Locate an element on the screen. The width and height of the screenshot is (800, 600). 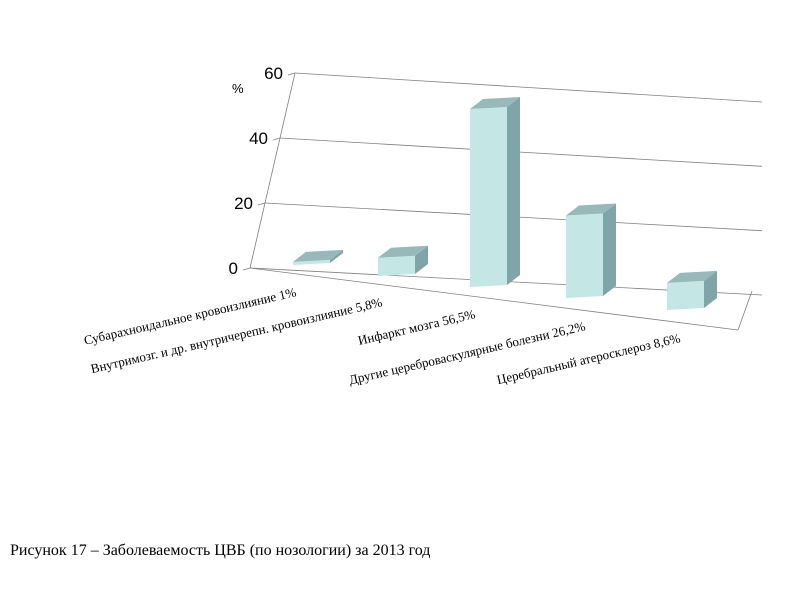
floor-right-edge is located at coordinates (745, 310).